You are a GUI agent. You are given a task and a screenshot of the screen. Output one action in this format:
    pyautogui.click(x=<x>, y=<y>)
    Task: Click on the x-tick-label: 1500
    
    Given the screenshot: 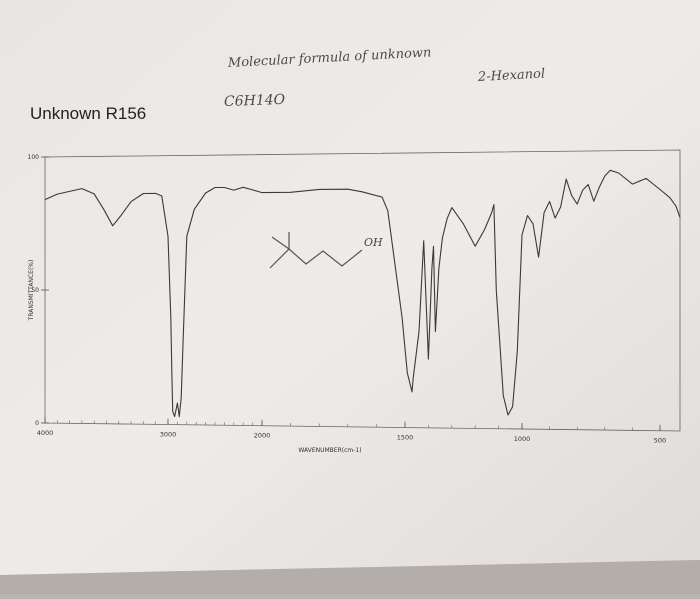 What is the action you would take?
    pyautogui.click(x=405, y=438)
    